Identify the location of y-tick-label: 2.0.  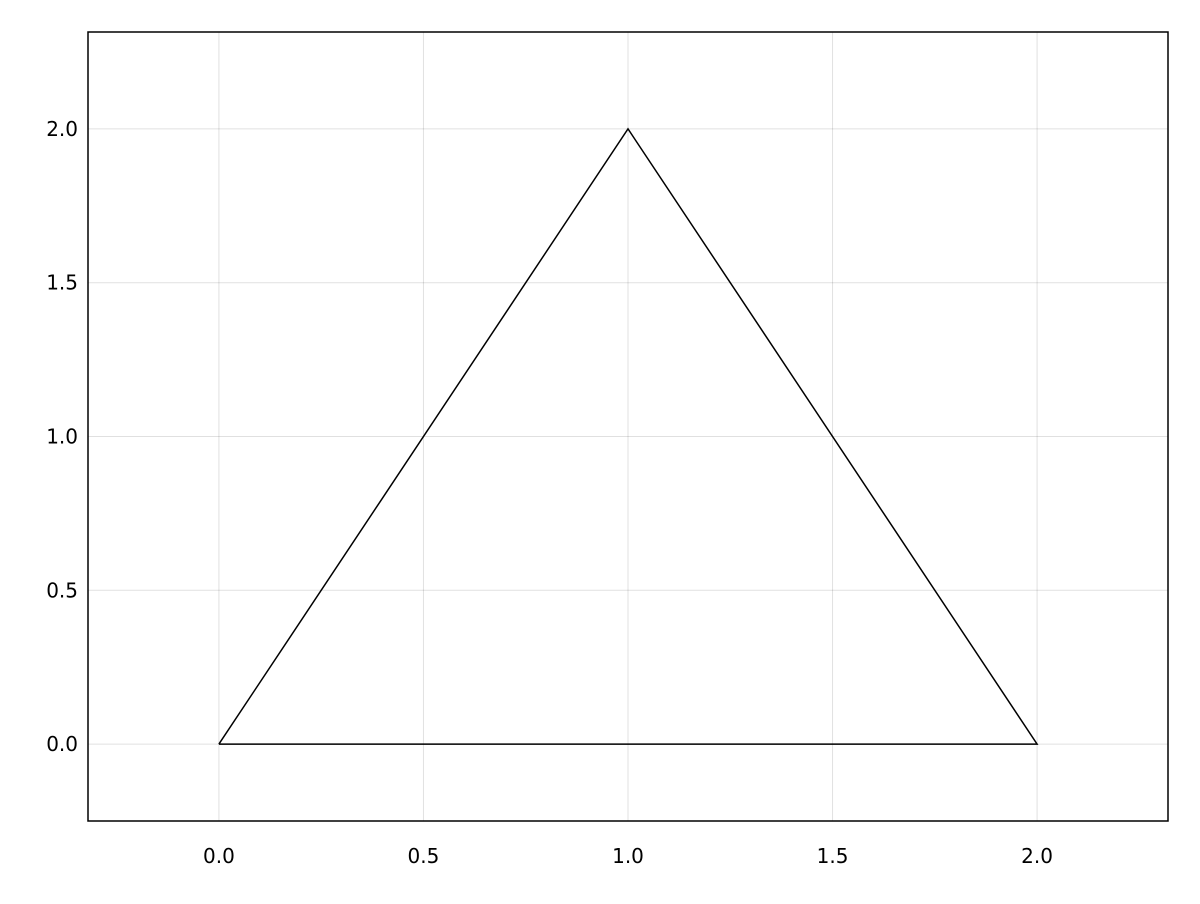
(62, 129).